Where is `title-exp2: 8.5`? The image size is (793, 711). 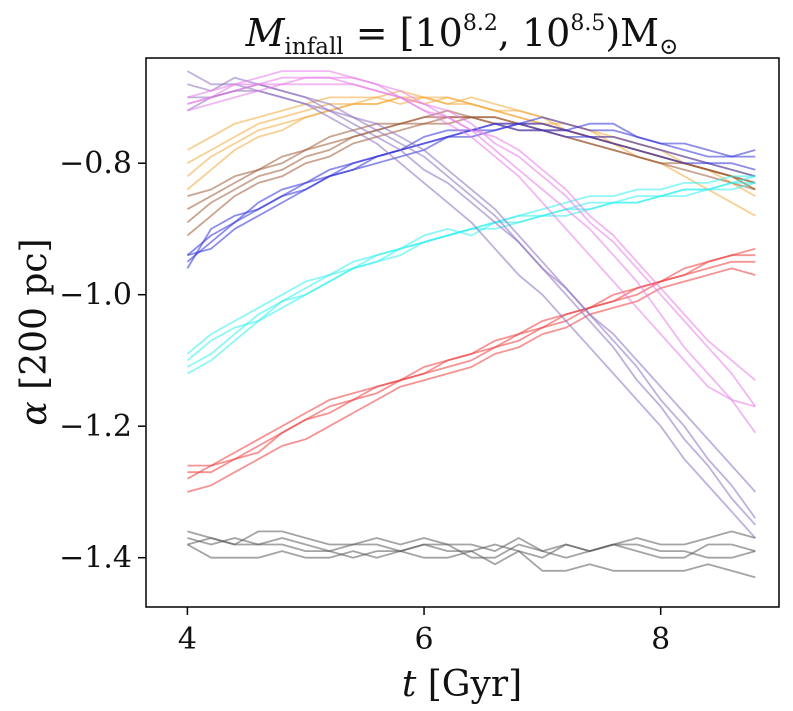 title-exp2: 8.5 is located at coordinates (587, 23).